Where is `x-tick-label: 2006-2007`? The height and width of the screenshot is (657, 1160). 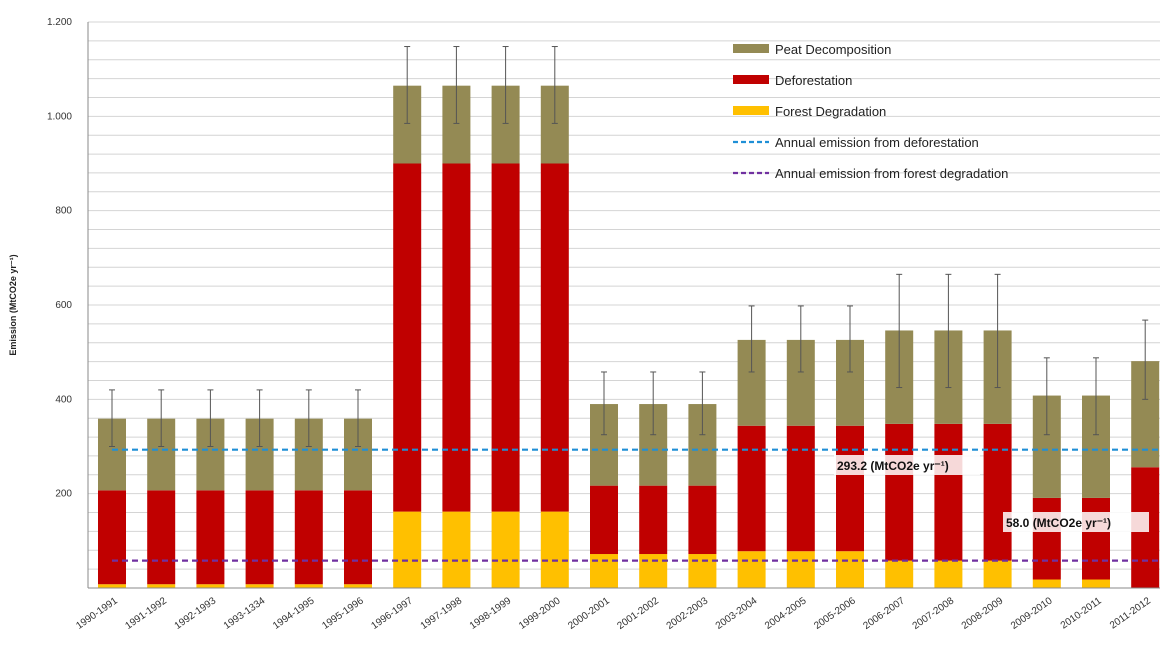 x-tick-label: 2006-2007 is located at coordinates (884, 613).